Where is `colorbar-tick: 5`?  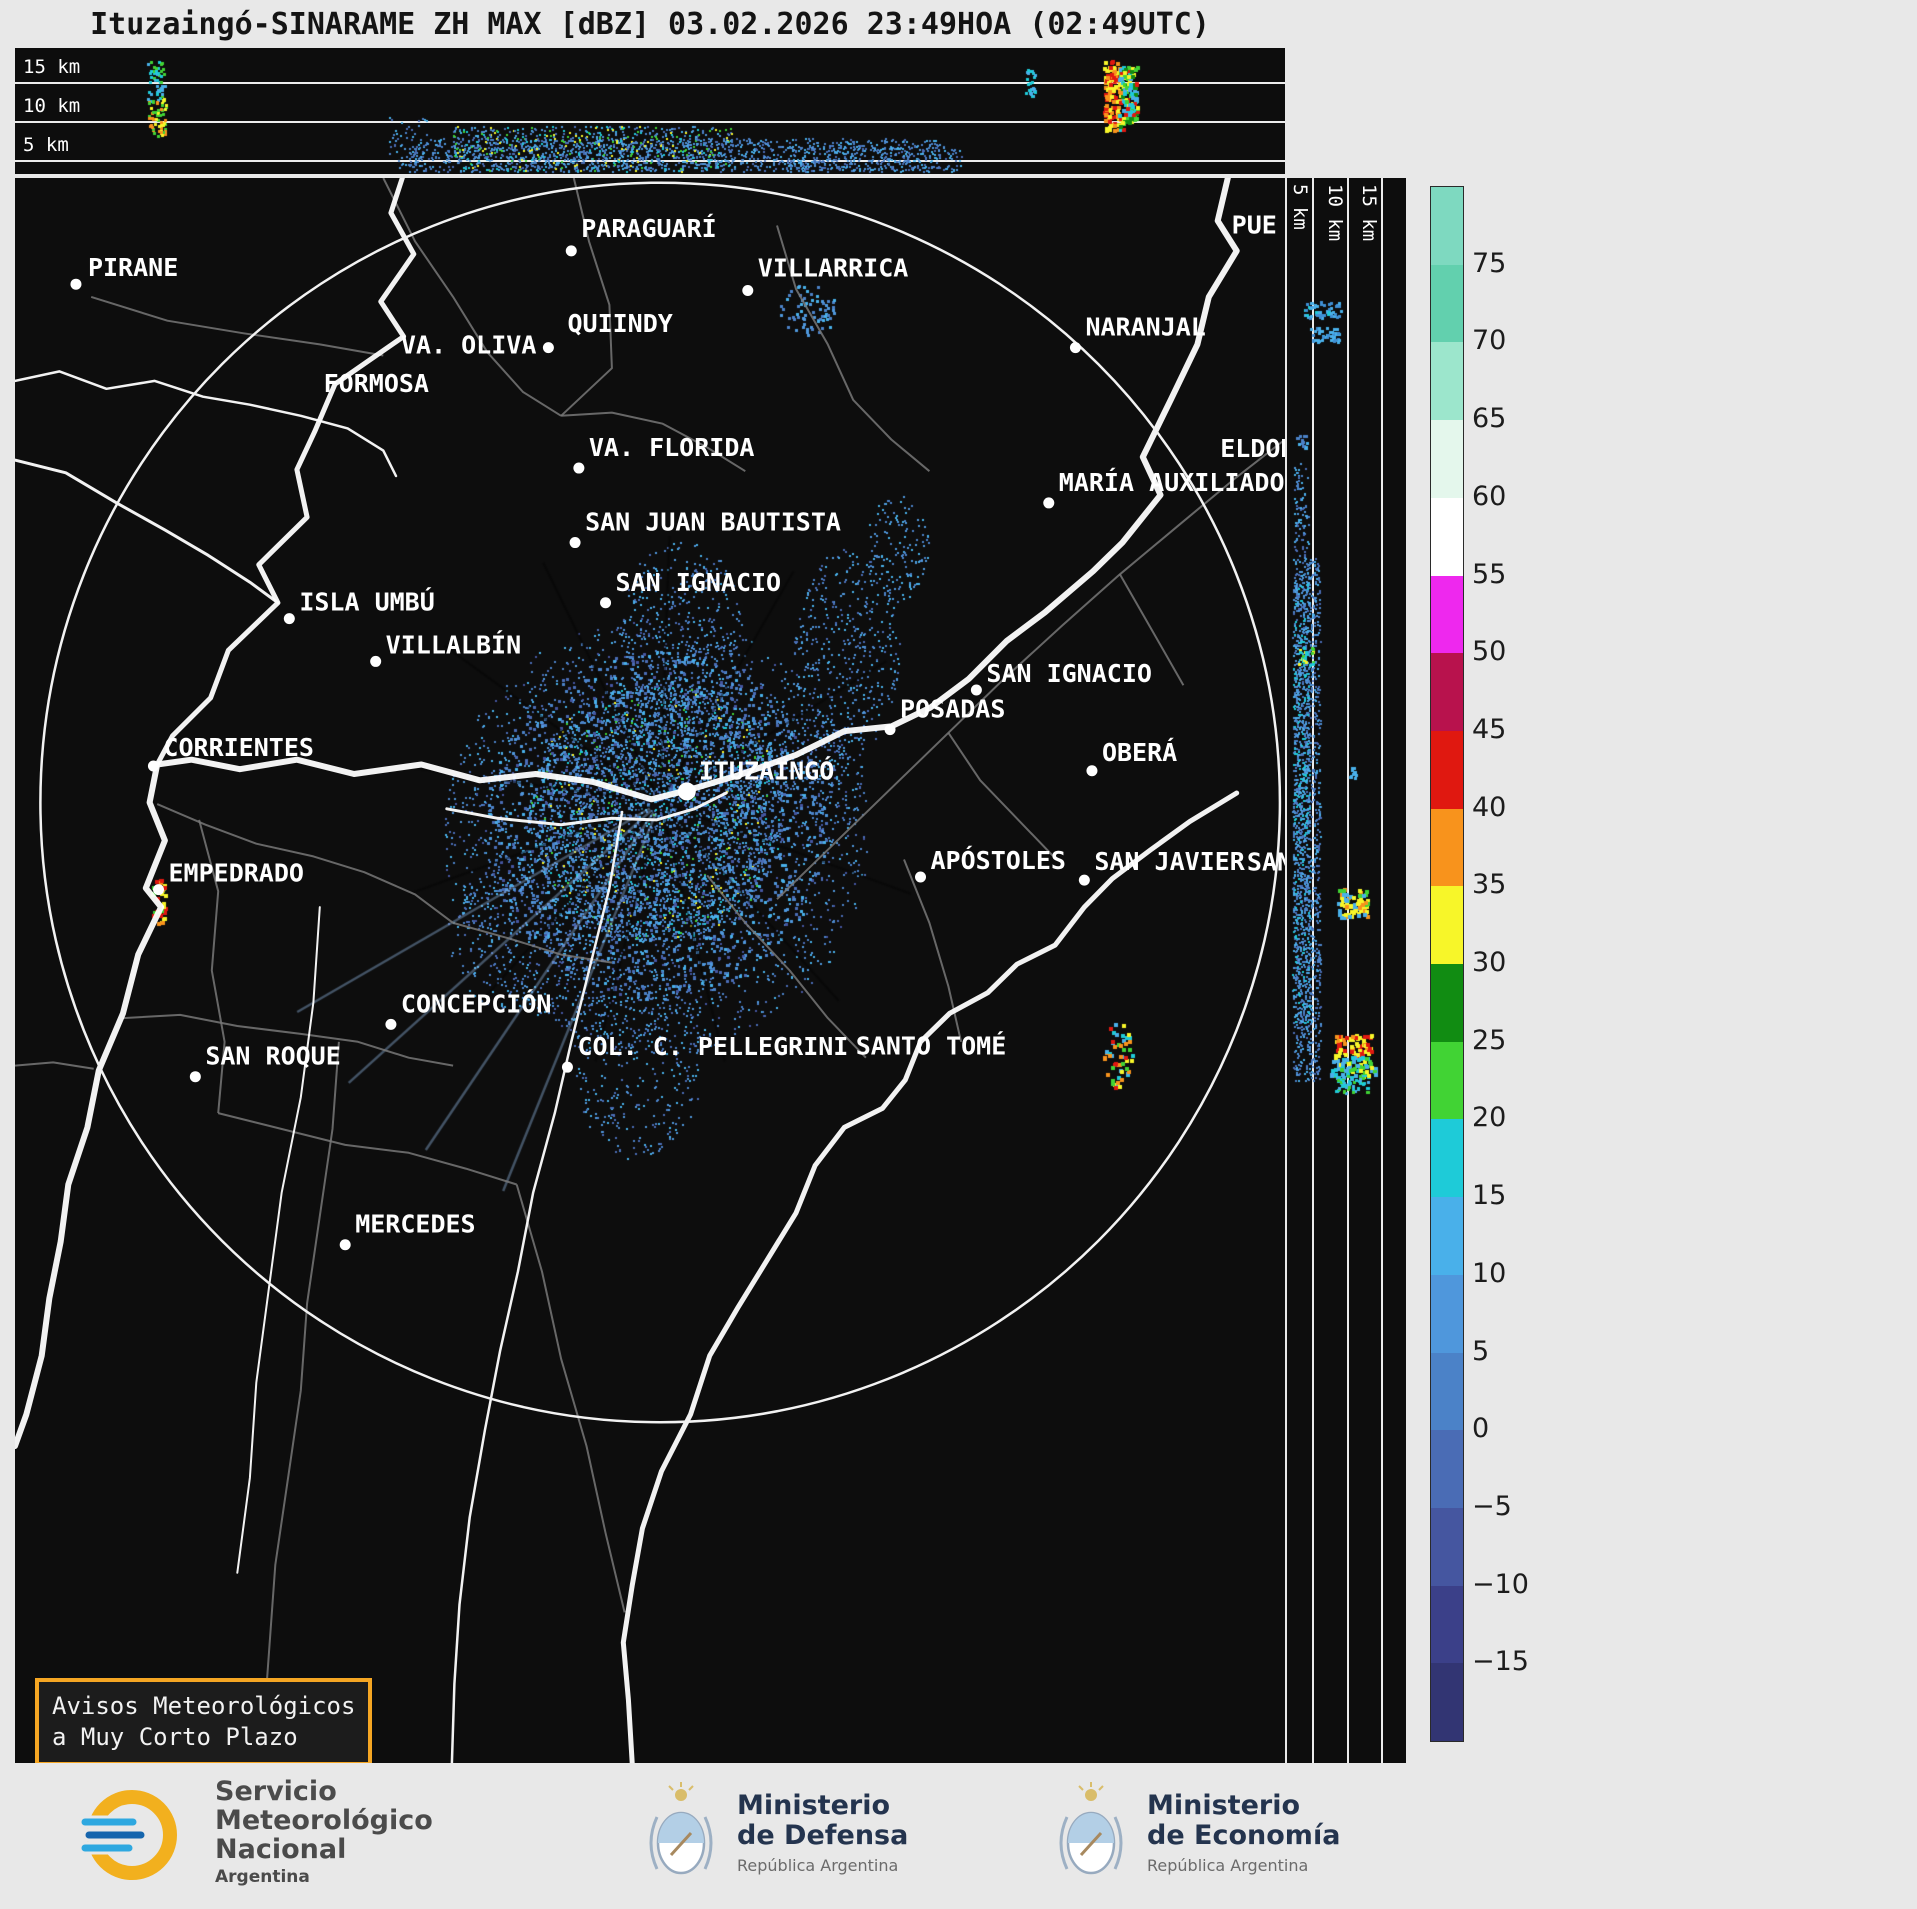
colorbar-tick: 5 is located at coordinates (1481, 1351).